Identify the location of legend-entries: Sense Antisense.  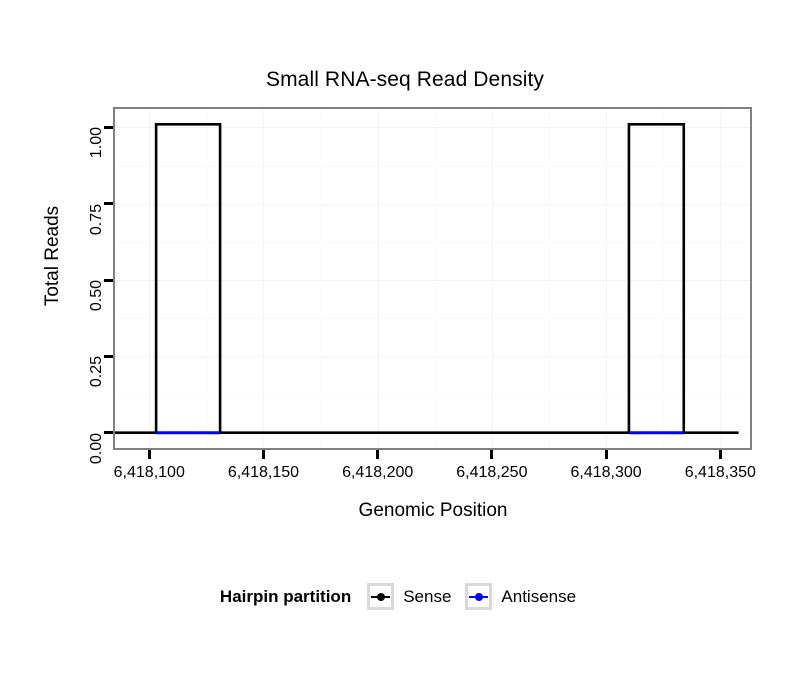
(478, 596).